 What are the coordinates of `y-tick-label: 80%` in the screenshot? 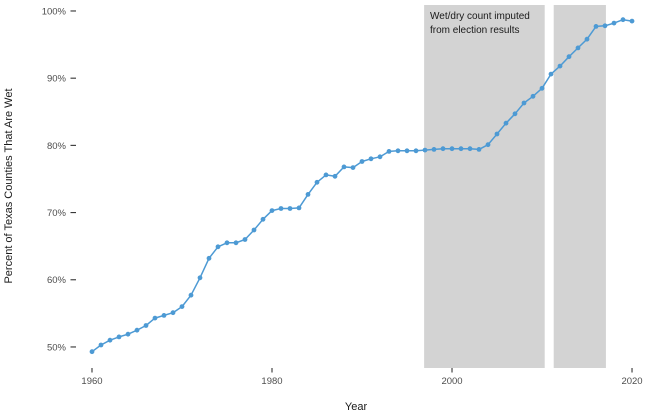 It's located at (57, 146).